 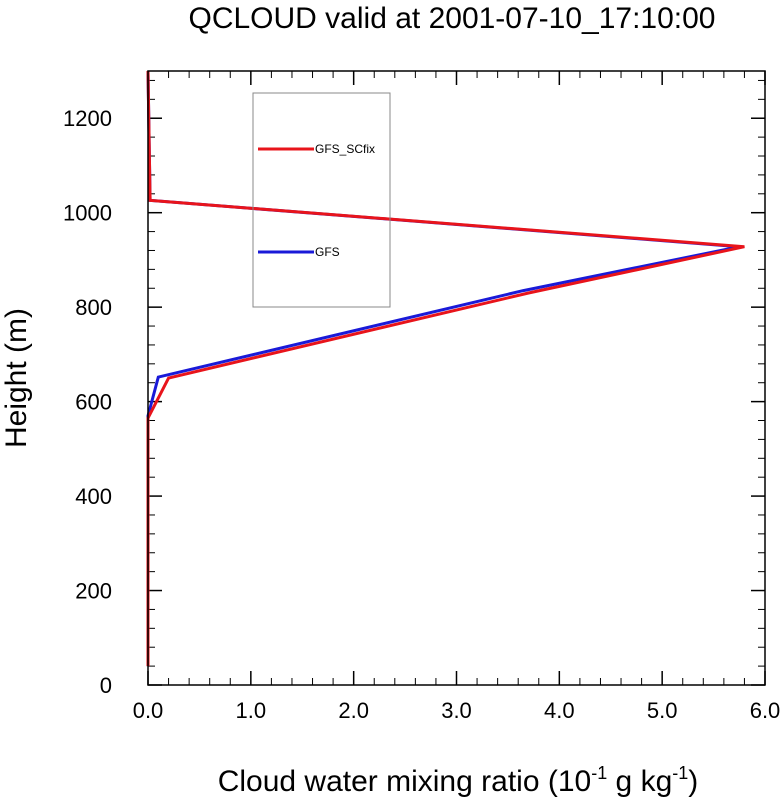 What do you see at coordinates (148, 710) in the screenshot?
I see `x-tick-label: 0.0` at bounding box center [148, 710].